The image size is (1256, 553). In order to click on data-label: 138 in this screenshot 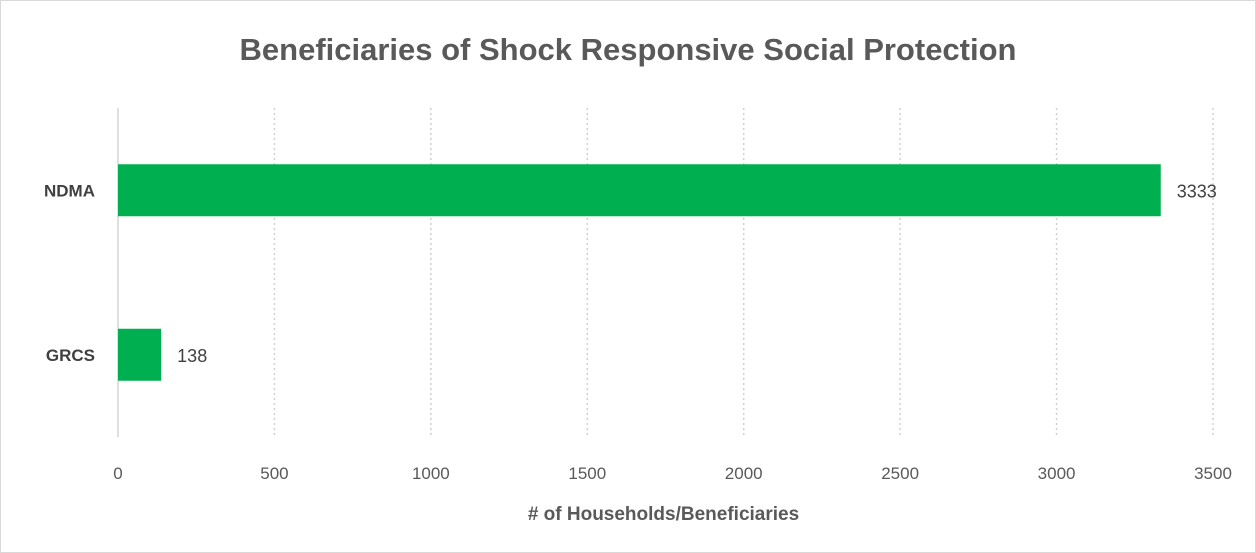, I will do `click(192, 356)`.